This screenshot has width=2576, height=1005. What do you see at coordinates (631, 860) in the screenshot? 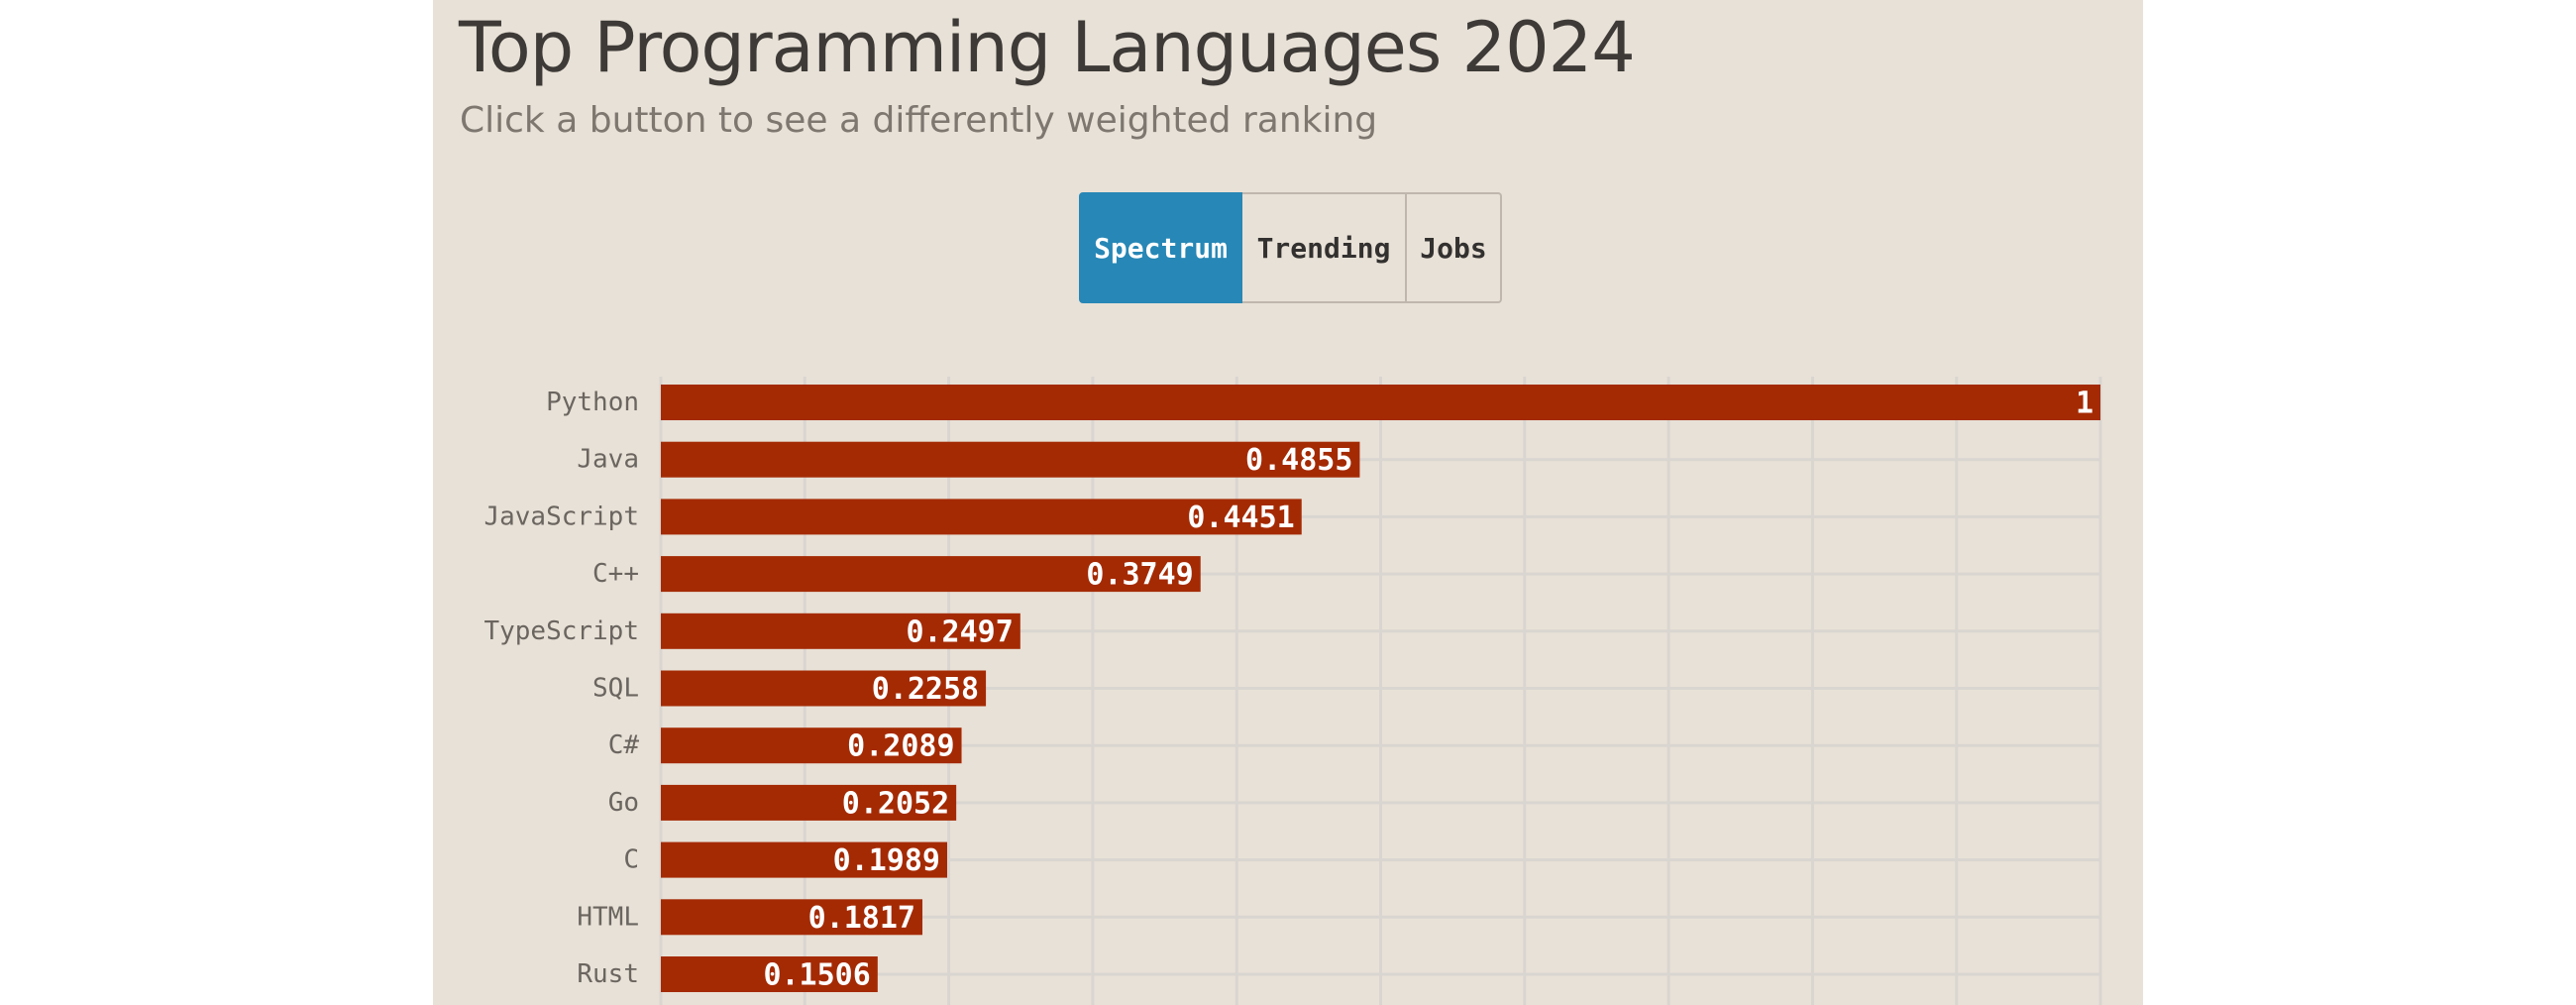
I see `category-label: C` at bounding box center [631, 860].